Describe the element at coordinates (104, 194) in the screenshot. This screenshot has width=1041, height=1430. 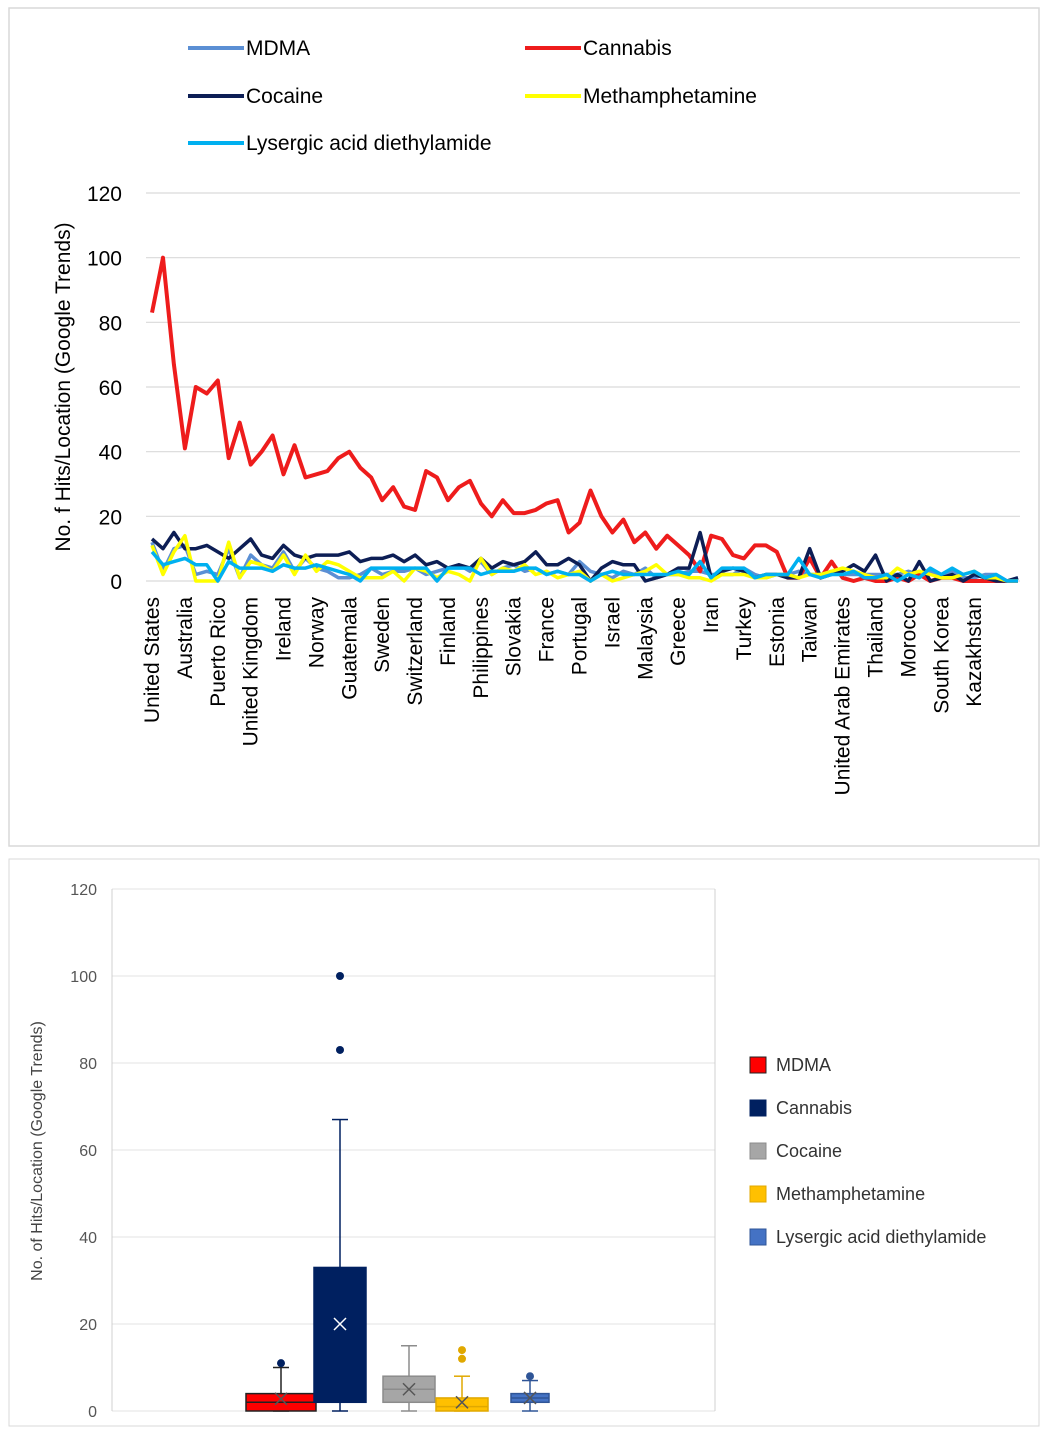
I see `line-chart-y-tick-label: 120` at that location.